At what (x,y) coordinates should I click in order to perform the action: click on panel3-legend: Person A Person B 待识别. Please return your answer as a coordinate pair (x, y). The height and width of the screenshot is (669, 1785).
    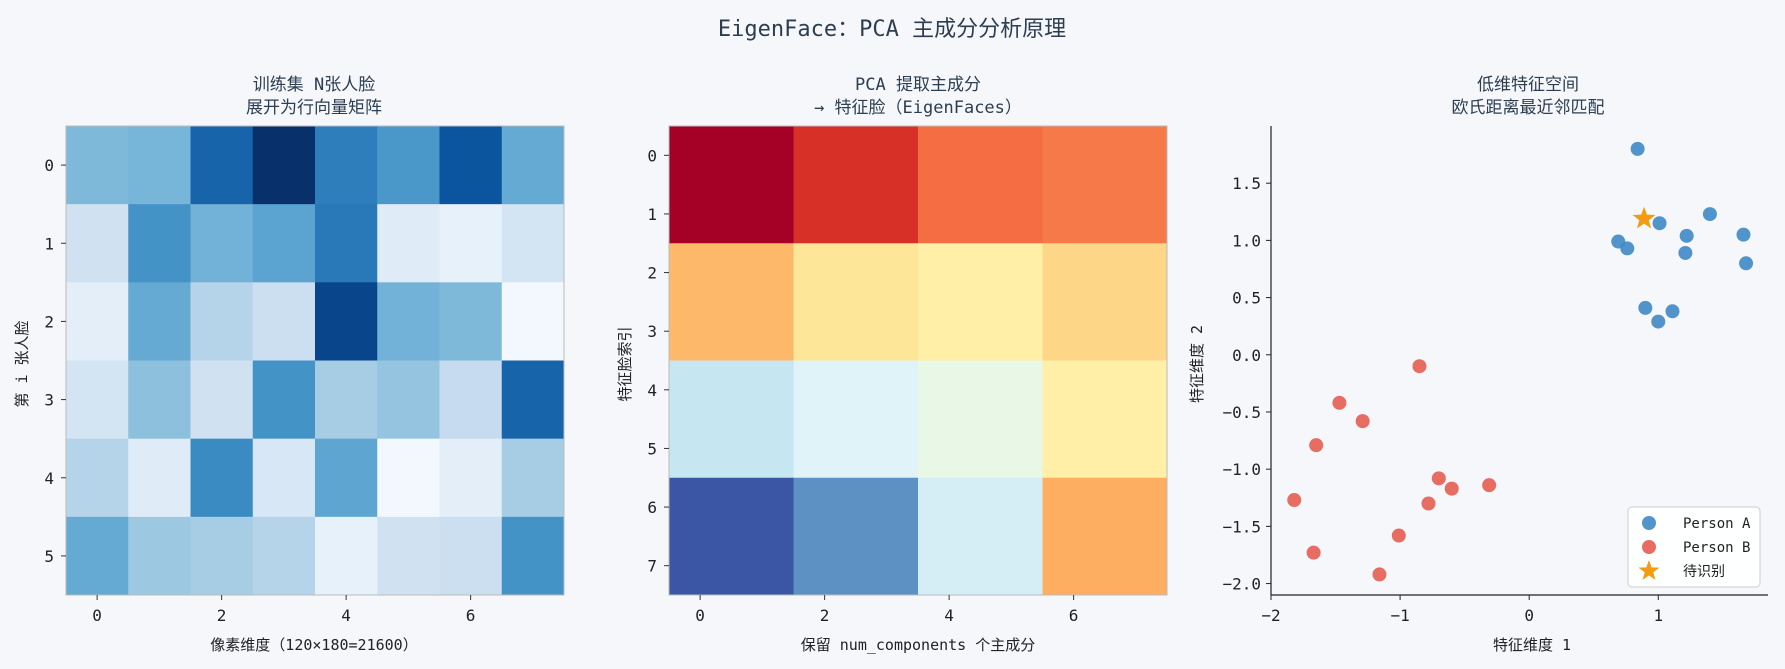
    Looking at the image, I should click on (1694, 547).